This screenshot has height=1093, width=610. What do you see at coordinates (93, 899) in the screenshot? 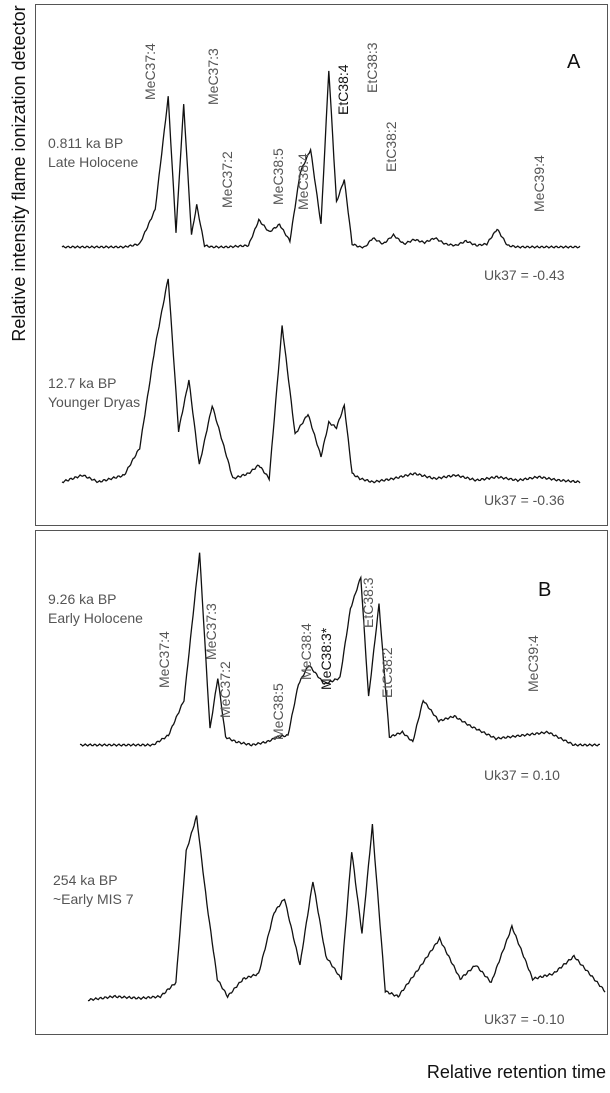
I see `sample-label: ~Early MIS 7` at bounding box center [93, 899].